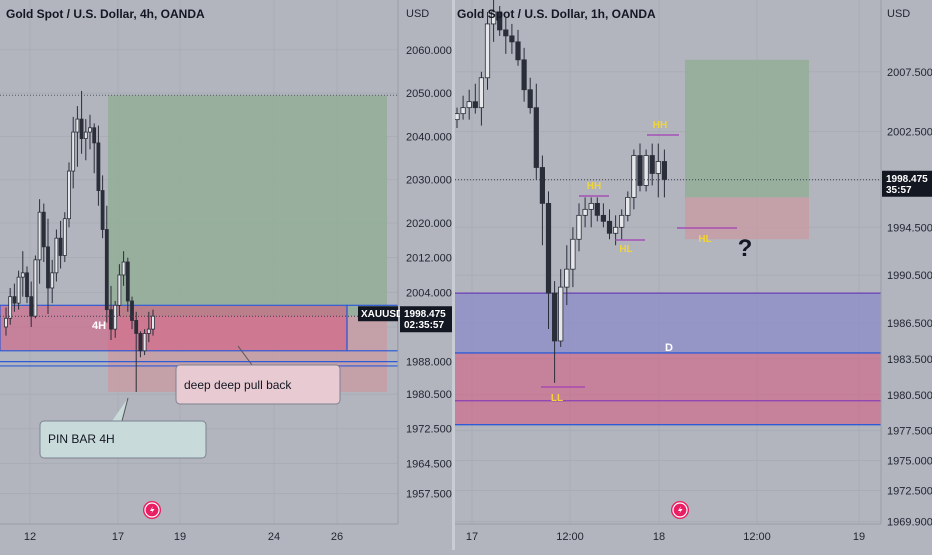  I want to click on red-zone, so click(668, 388).